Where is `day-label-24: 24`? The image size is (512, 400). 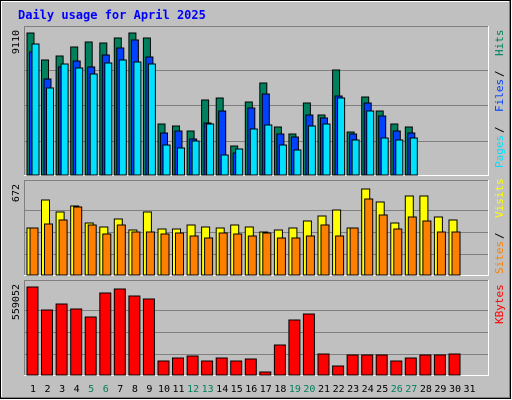 day-label-24: 24 is located at coordinates (368, 389).